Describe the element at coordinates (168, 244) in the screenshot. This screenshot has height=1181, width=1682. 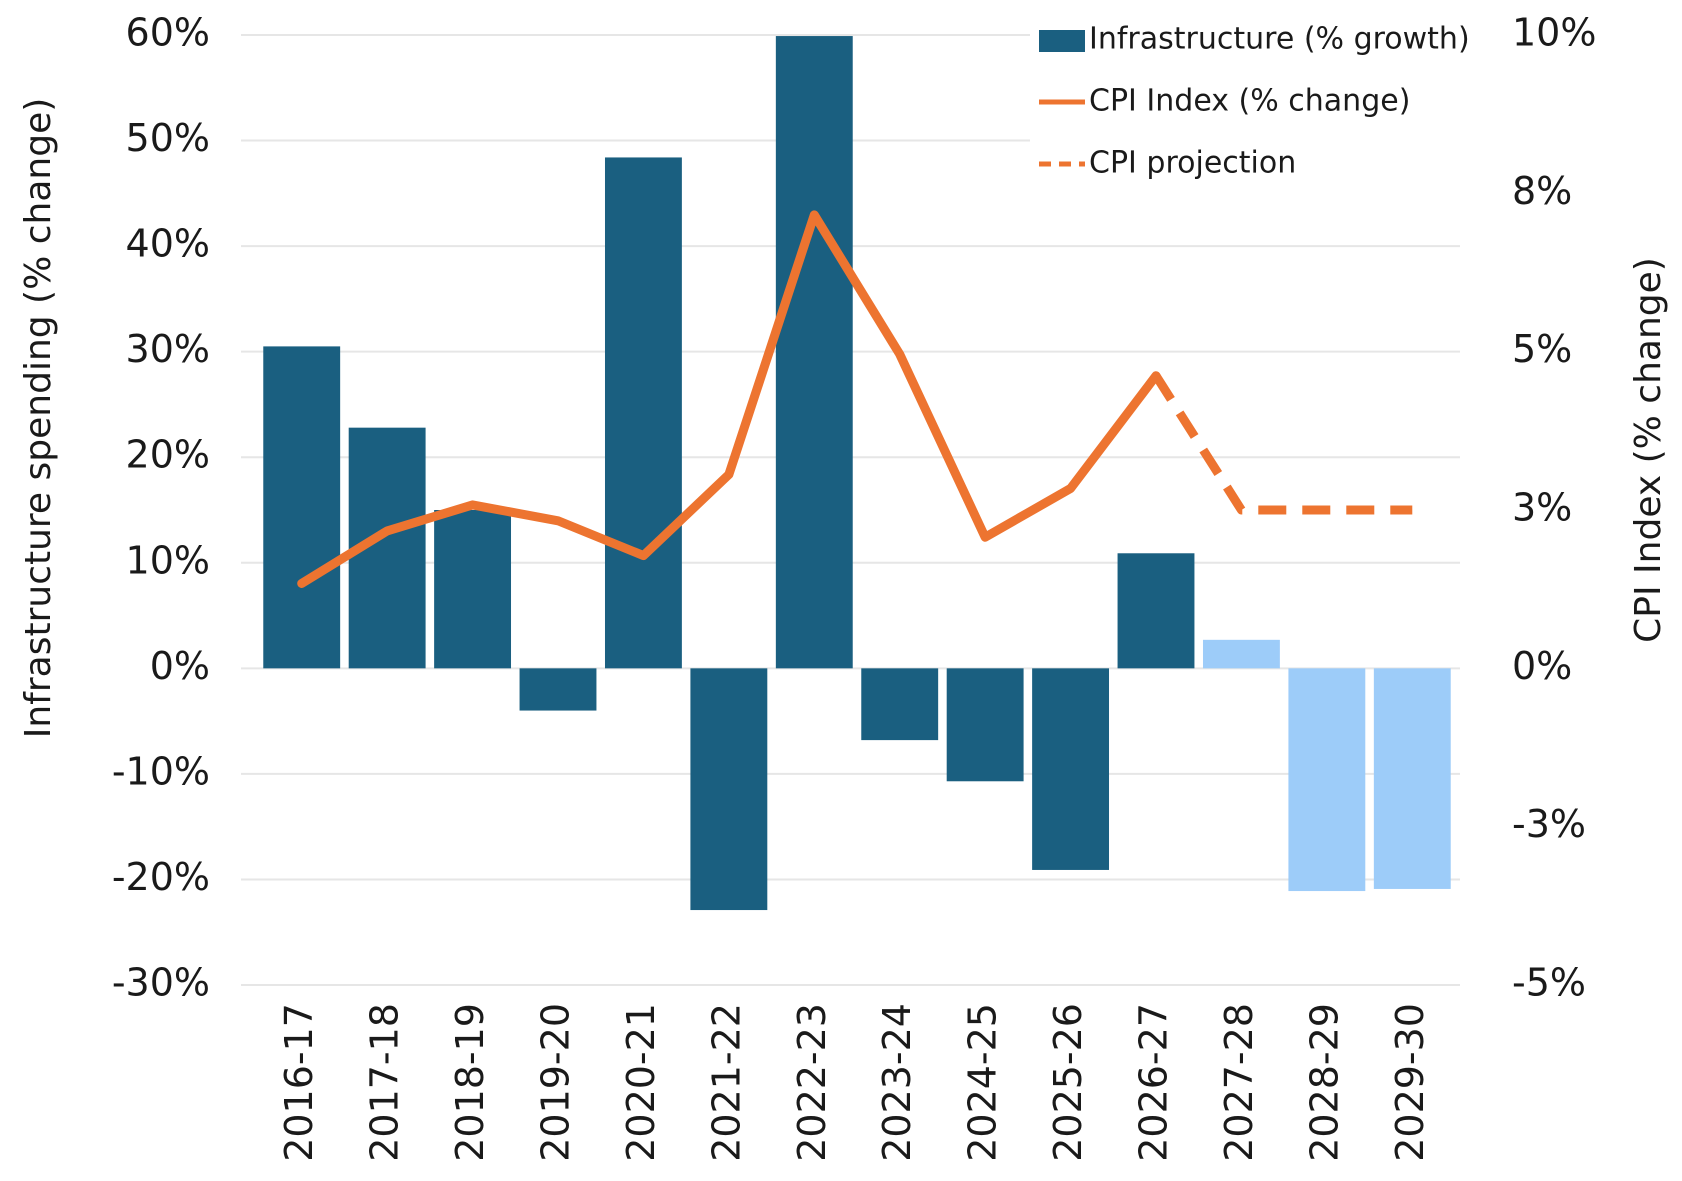
I see `y-tick-label: 40%` at that location.